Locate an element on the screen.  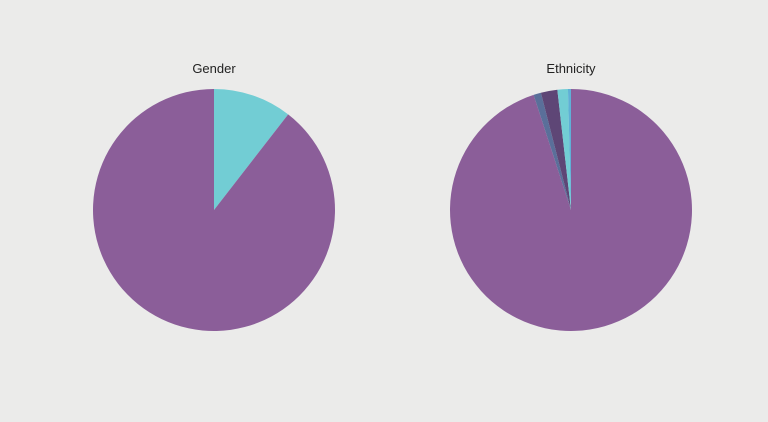
gender-chart-title: Gender is located at coordinates (214, 68).